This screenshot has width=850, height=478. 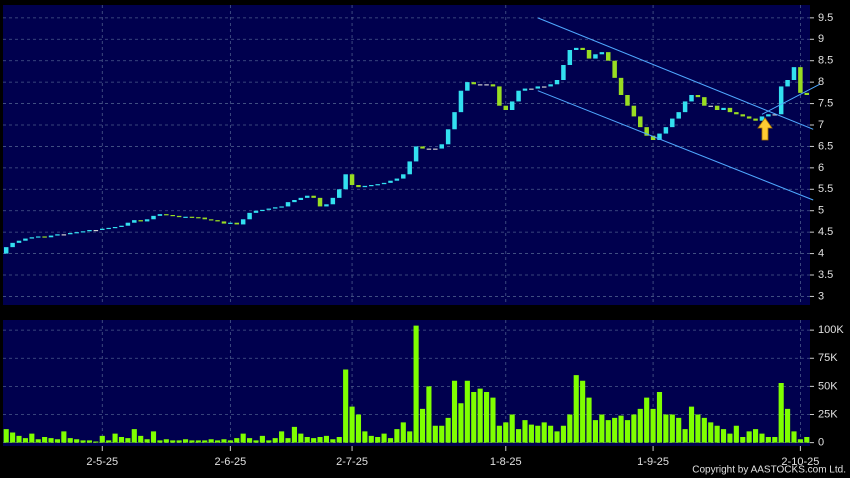 I want to click on y-tick-label: 9.5, so click(x=825, y=18).